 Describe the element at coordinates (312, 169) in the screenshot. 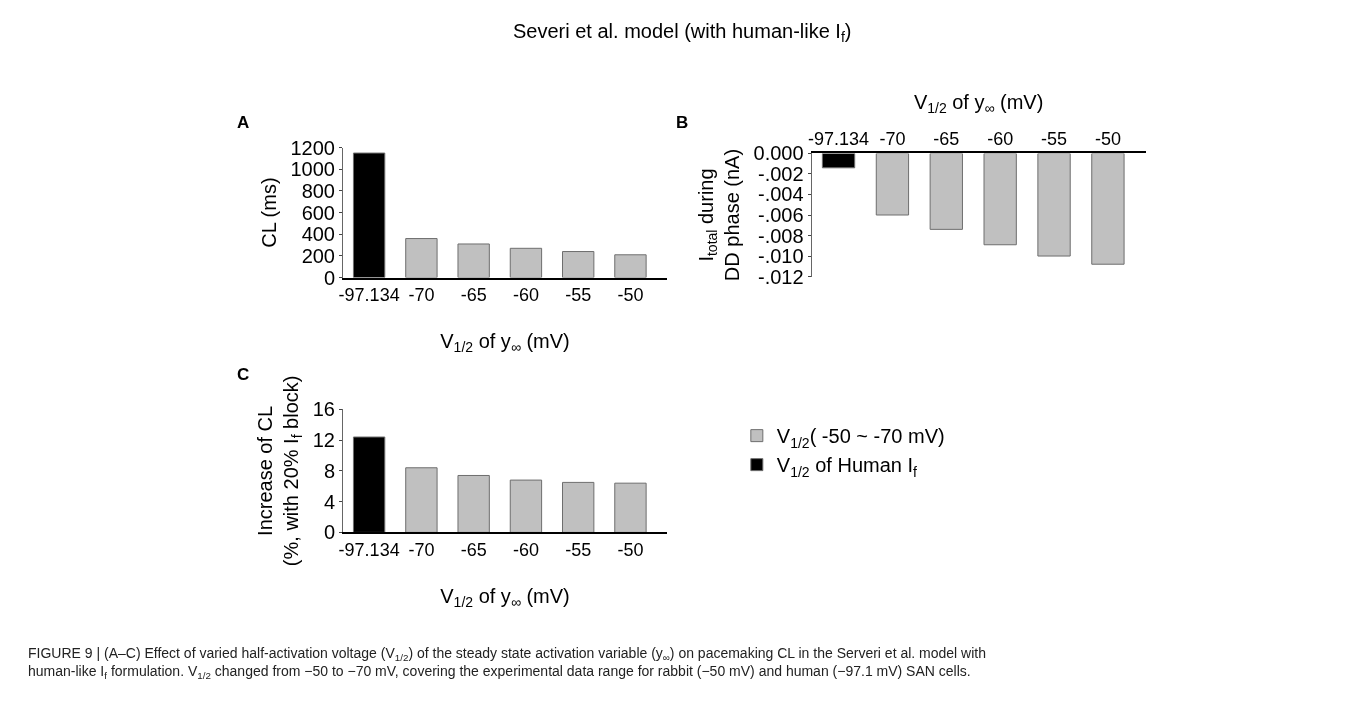

I see `y-tick-label: 1000` at that location.